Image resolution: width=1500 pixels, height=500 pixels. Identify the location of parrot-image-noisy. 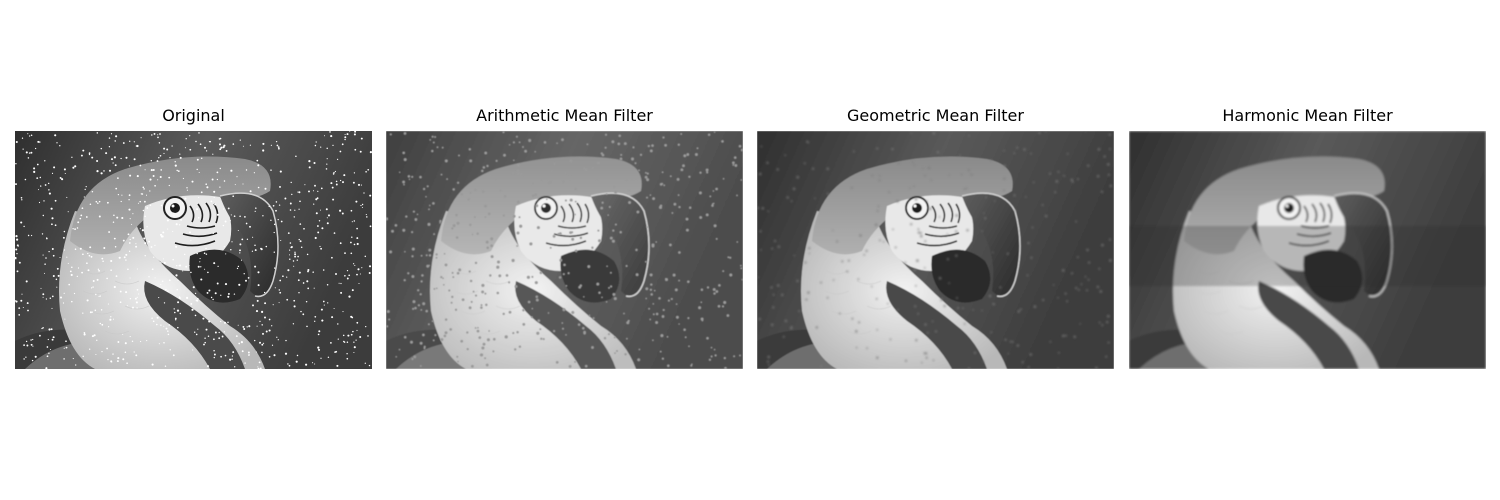
(193, 250).